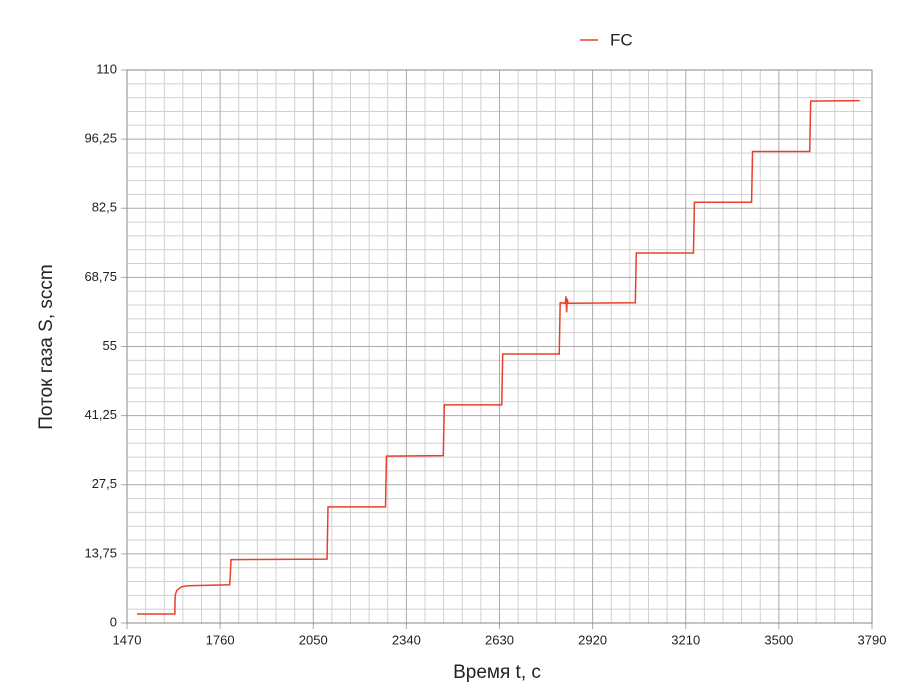  What do you see at coordinates (100, 138) in the screenshot?
I see `y-tick-label: 96,25` at bounding box center [100, 138].